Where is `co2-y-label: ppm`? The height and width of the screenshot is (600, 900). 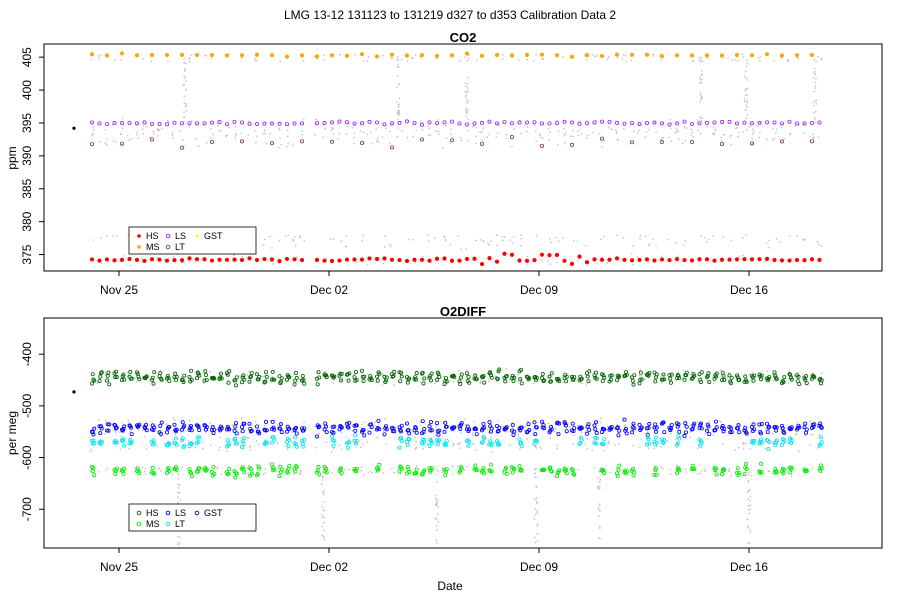
co2-y-label: ppm is located at coordinates (12, 157).